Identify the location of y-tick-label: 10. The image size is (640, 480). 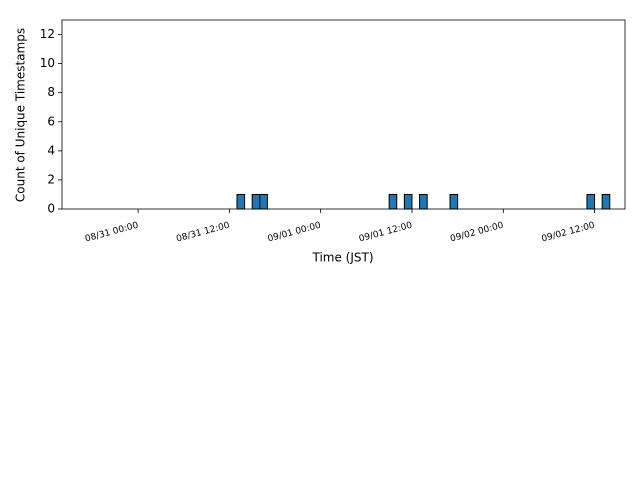
(47, 63).